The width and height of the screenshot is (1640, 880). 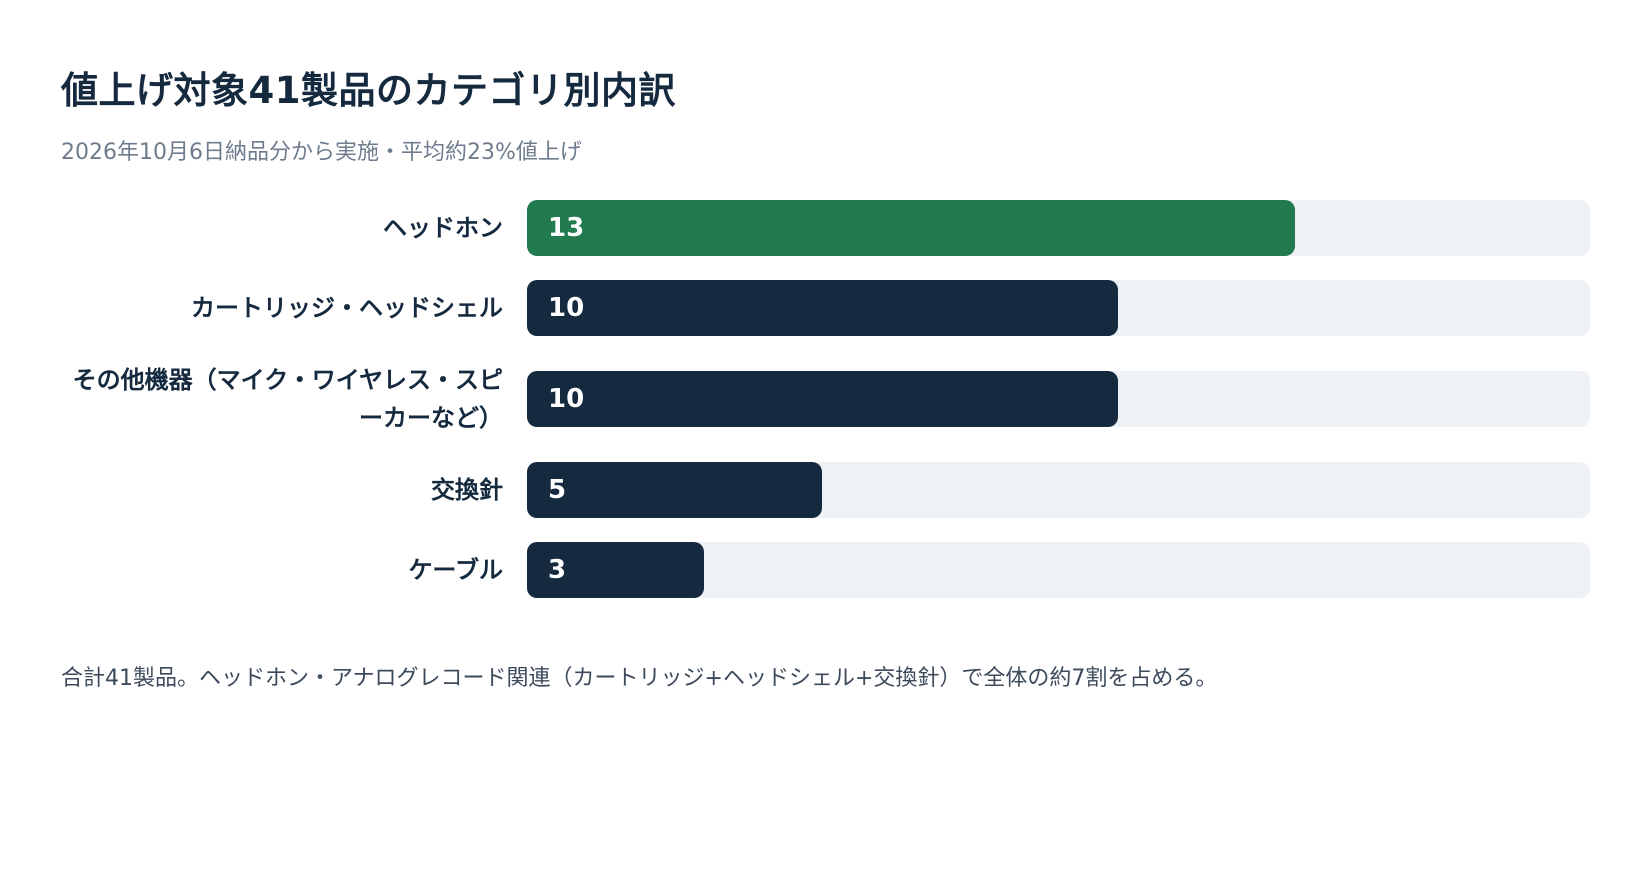 What do you see at coordinates (347, 308) in the screenshot?
I see `category-label-text: カートリッジ・ヘッドシェル` at bounding box center [347, 308].